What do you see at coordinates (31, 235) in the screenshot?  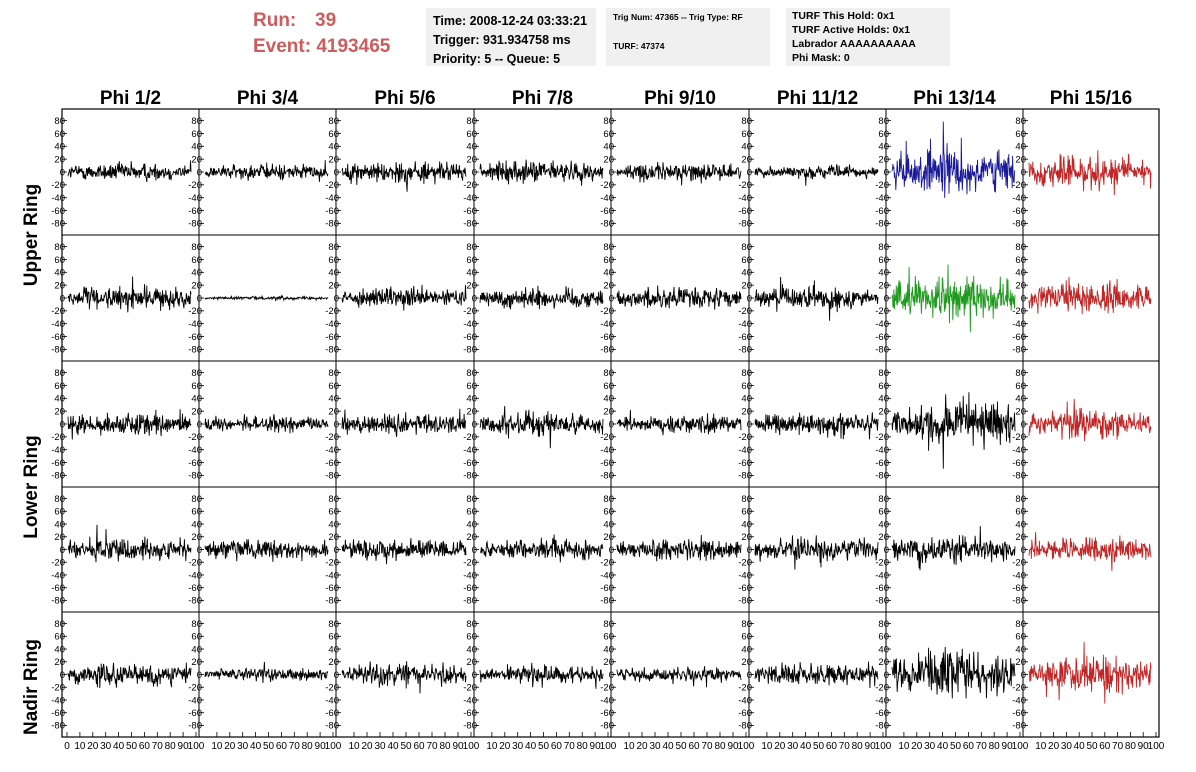 I see `ring-title: Upper Ring` at bounding box center [31, 235].